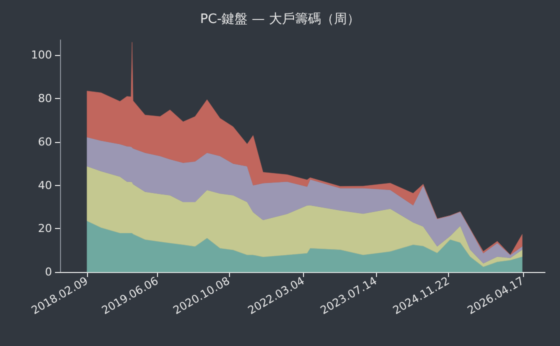 Image resolution: width=560 pixels, height=346 pixels. What do you see at coordinates (280, 19) in the screenshot?
I see `chart-title: PC-鍵盤 — 大戶籌碼（周）` at bounding box center [280, 19].